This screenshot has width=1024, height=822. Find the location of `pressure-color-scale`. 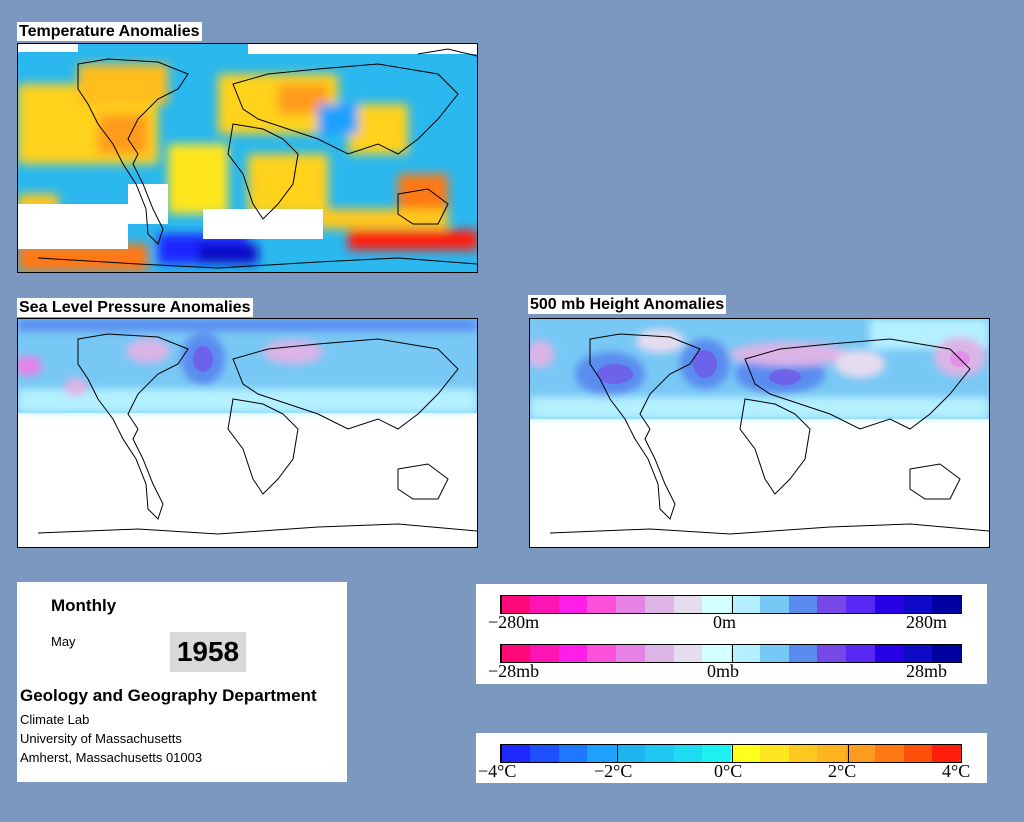

pressure-color-scale is located at coordinates (731, 653).